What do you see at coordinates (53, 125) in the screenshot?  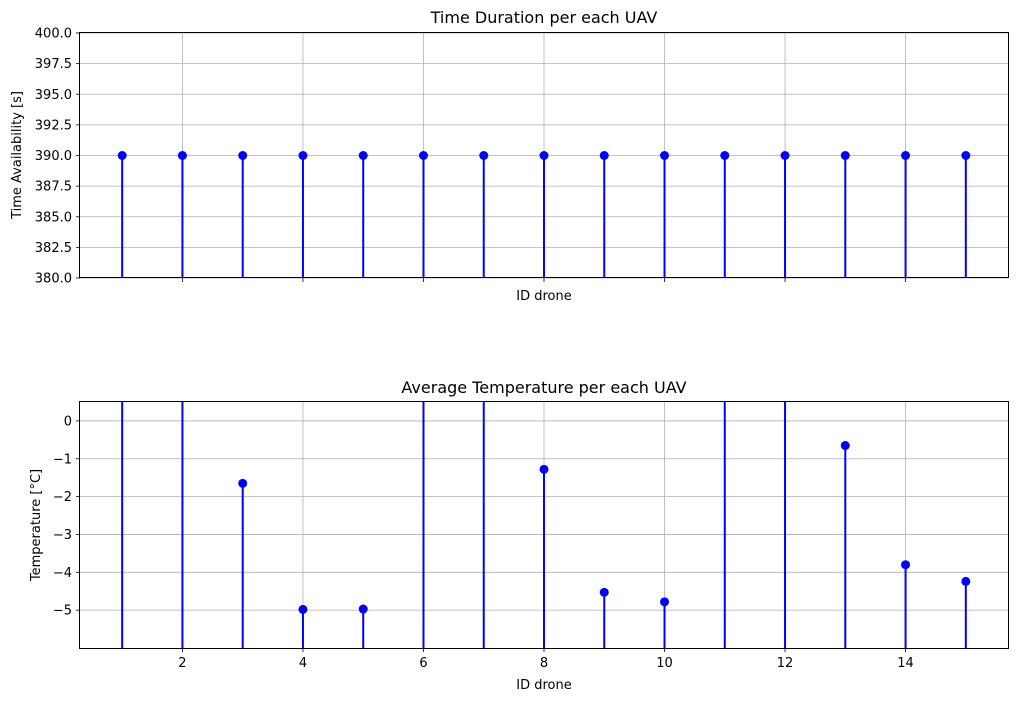 I see `y-tick-label: 392.5` at bounding box center [53, 125].